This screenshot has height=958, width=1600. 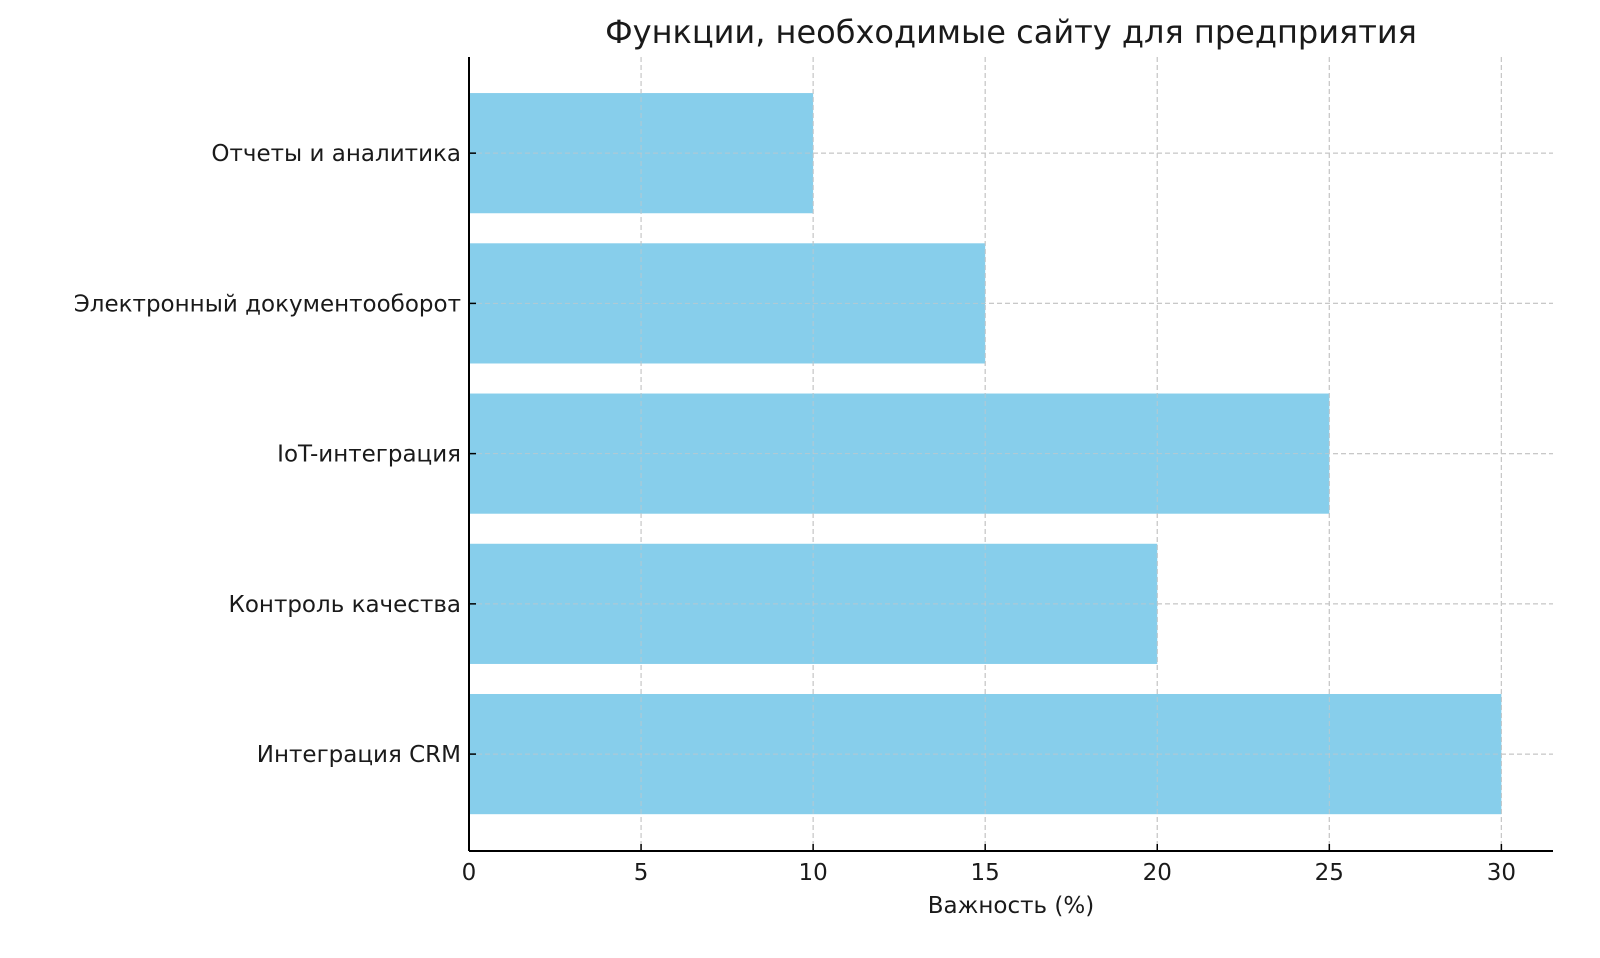 I want to click on y-tick-label: Отчеты и аналитика, so click(x=336, y=154).